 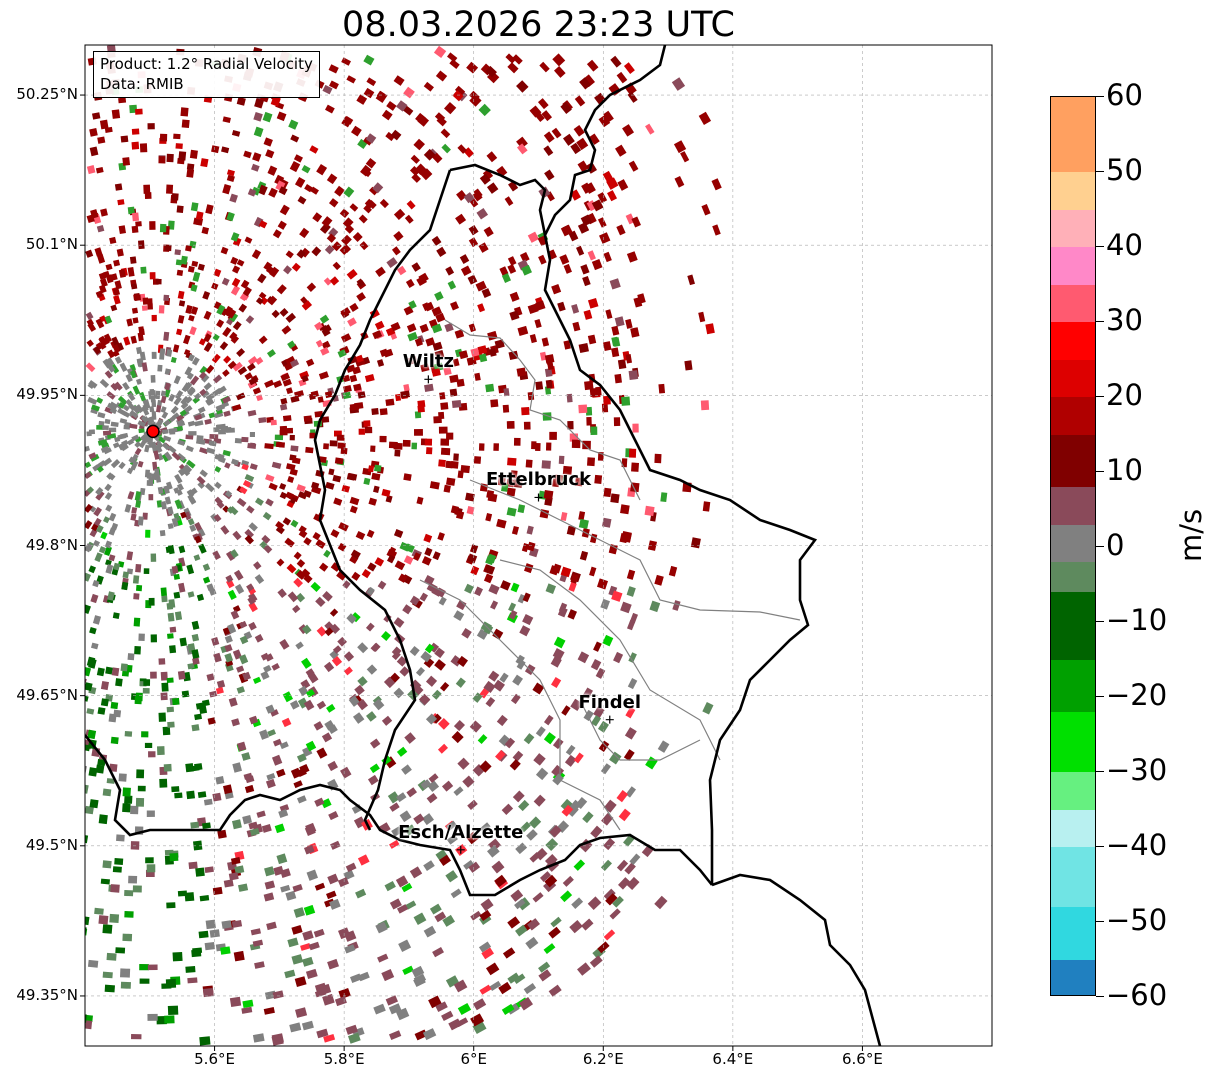 I want to click on city-marker, so click(x=428, y=379).